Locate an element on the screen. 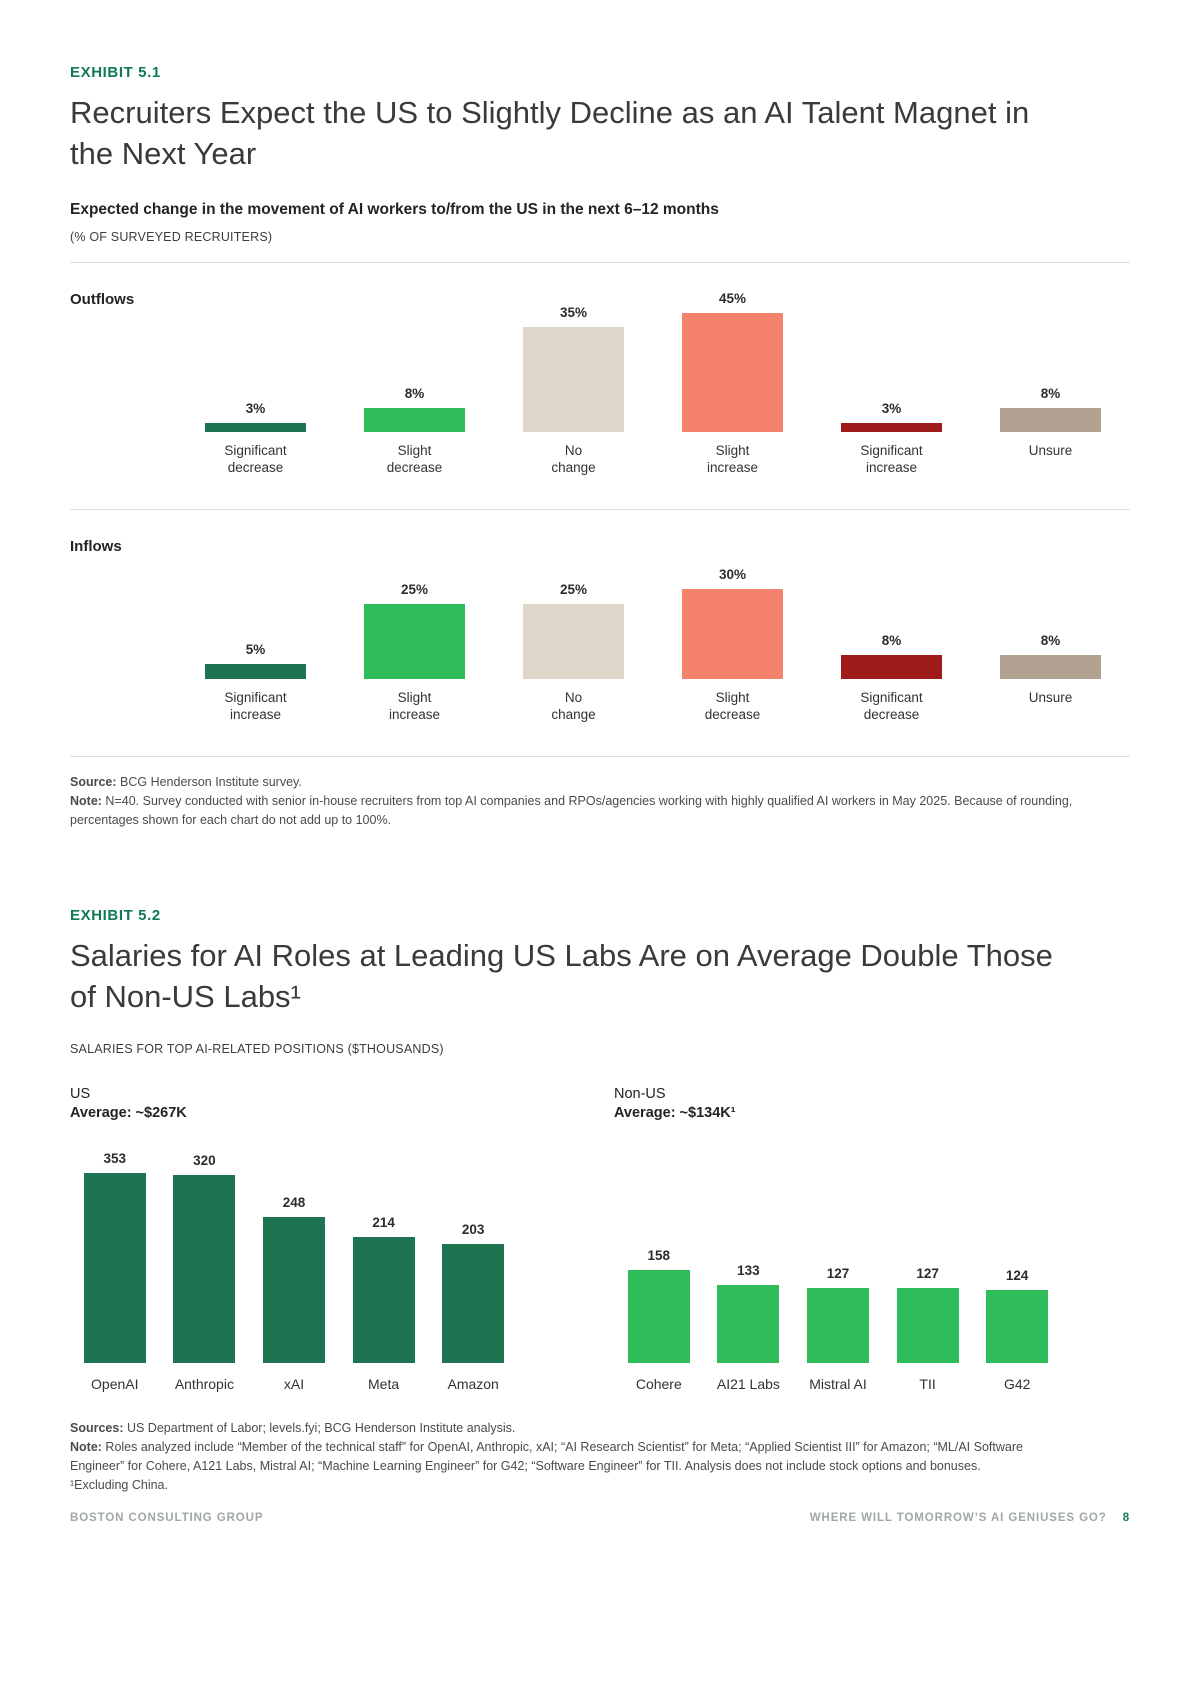 The image size is (1200, 1698). exhibit-2-label: EXHIBIT 5.2 is located at coordinates (115, 916).